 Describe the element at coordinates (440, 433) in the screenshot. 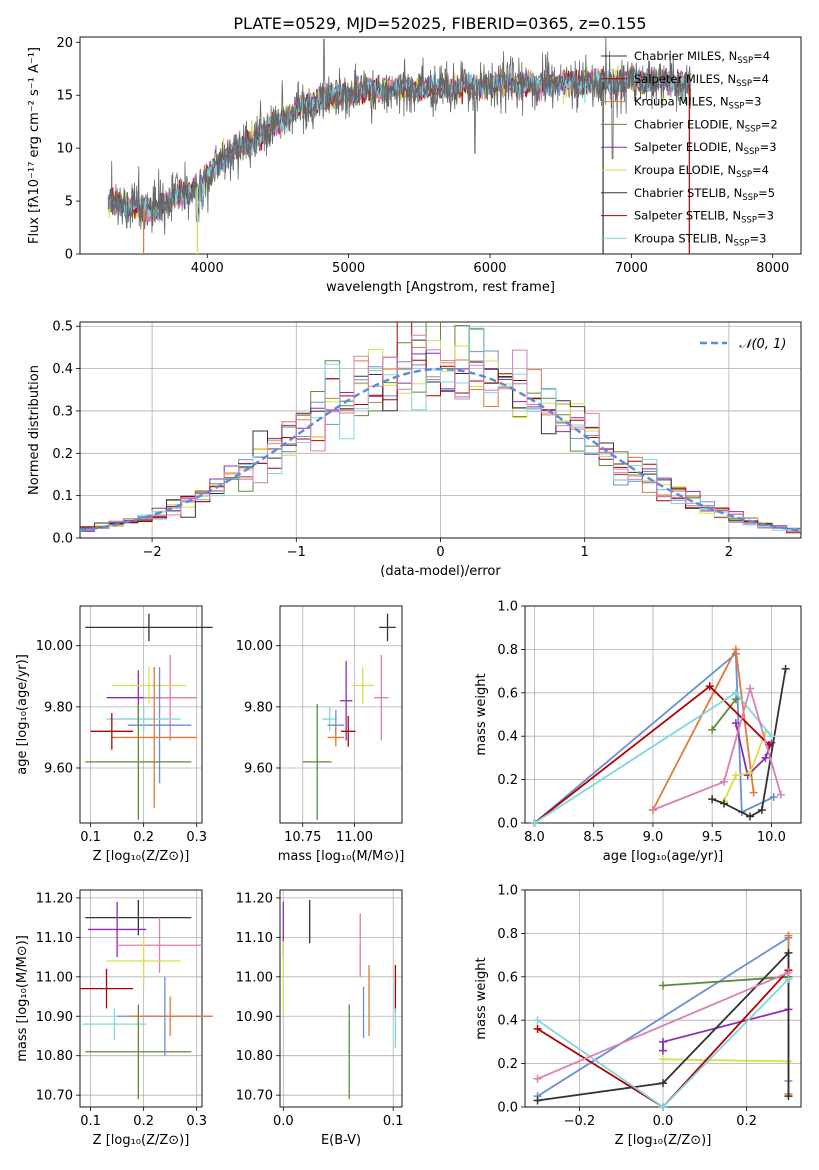

I see `residual-histogram` at that location.